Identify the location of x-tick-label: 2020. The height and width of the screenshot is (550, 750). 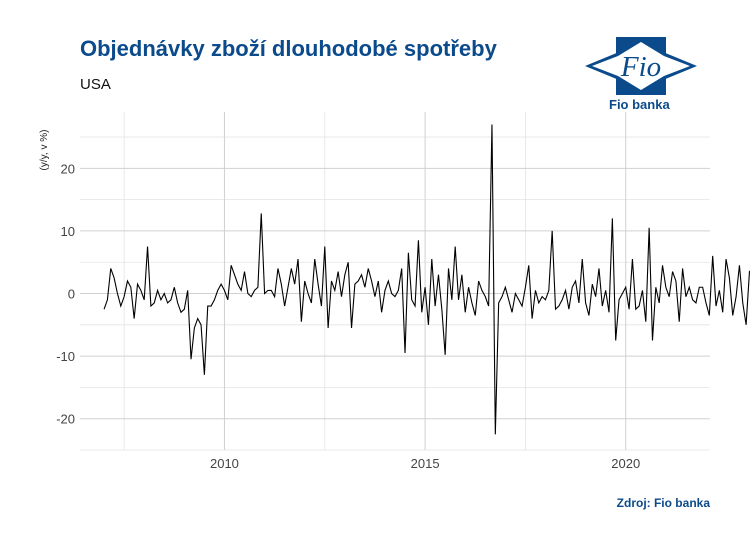
(625, 463).